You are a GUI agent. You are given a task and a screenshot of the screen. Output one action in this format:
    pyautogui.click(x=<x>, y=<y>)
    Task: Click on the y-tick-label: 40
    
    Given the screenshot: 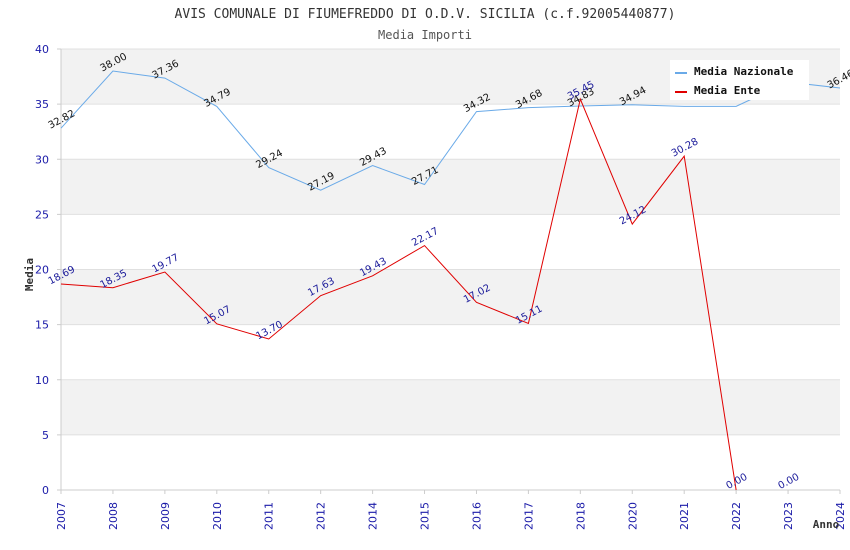 What is the action you would take?
    pyautogui.click(x=42, y=49)
    